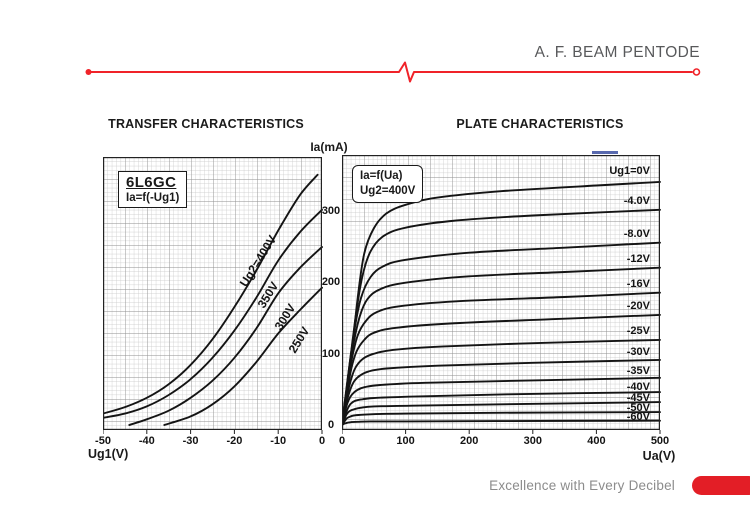  What do you see at coordinates (638, 407) in the screenshot?
I see `plate-curve-label: -50V` at bounding box center [638, 407].